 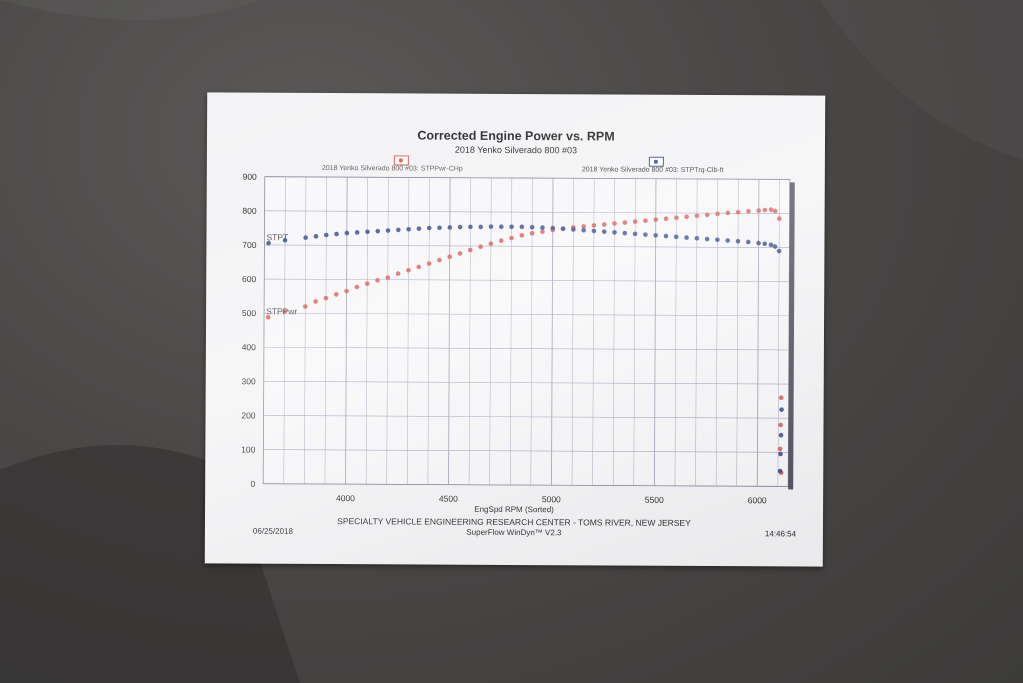 I want to click on y-tick-label: 300, so click(x=249, y=381).